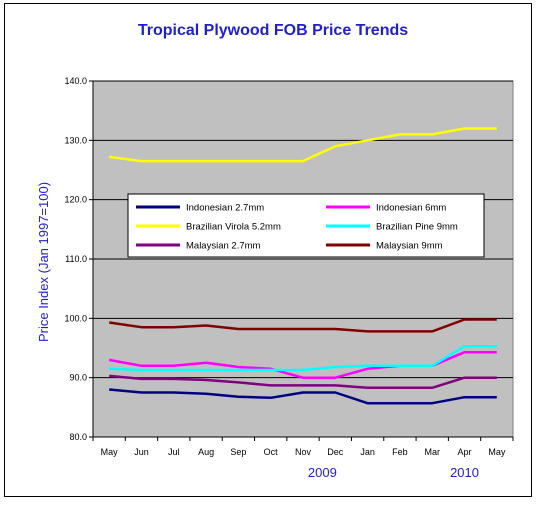 The image size is (541, 505). Describe the element at coordinates (75, 318) in the screenshot. I see `y-tick-label: 100.0` at that location.